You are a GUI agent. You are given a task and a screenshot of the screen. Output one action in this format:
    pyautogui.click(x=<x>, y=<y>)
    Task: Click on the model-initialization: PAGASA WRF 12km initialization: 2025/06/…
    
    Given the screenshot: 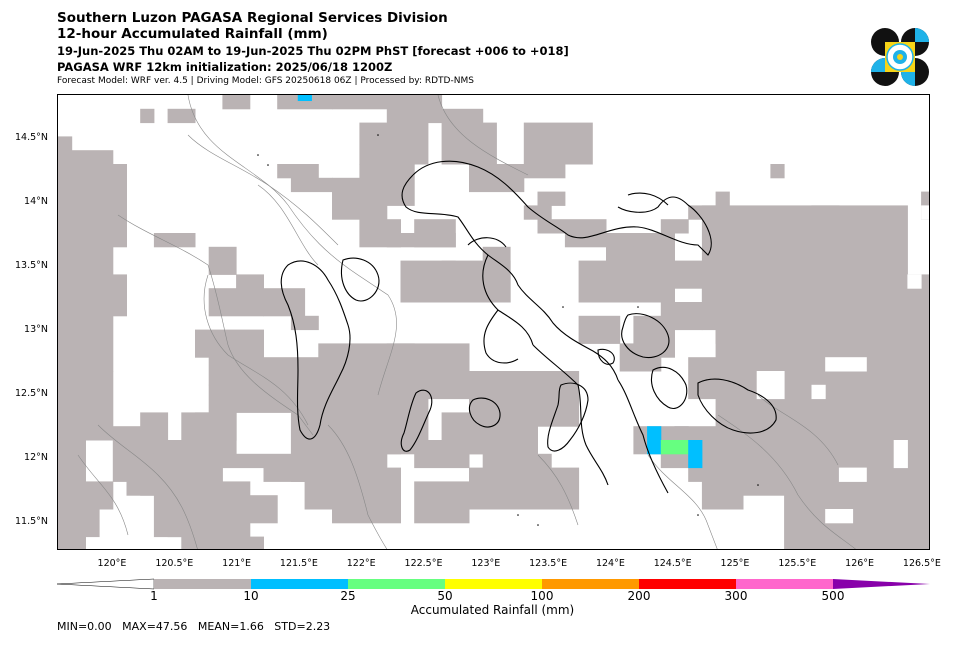 What is the action you would take?
    pyautogui.click(x=225, y=67)
    